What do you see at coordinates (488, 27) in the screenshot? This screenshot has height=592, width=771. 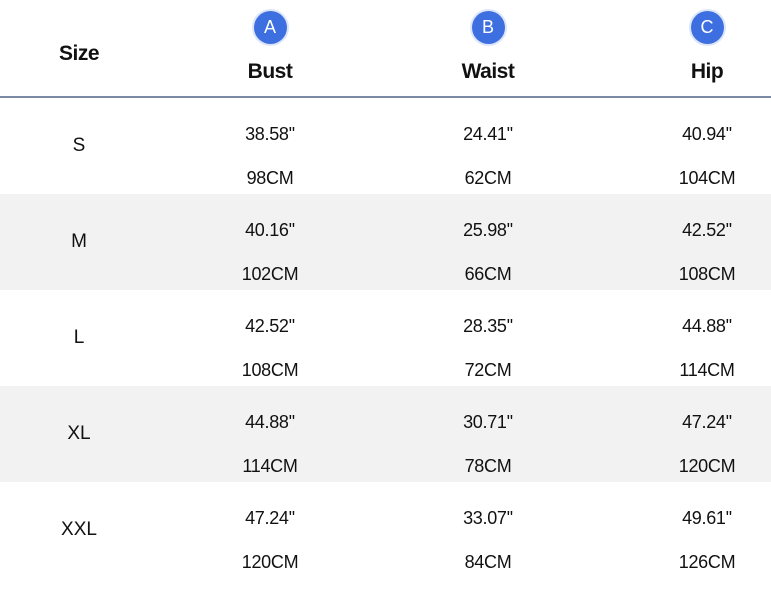 I see `waist-letter-badge: B` at bounding box center [488, 27].